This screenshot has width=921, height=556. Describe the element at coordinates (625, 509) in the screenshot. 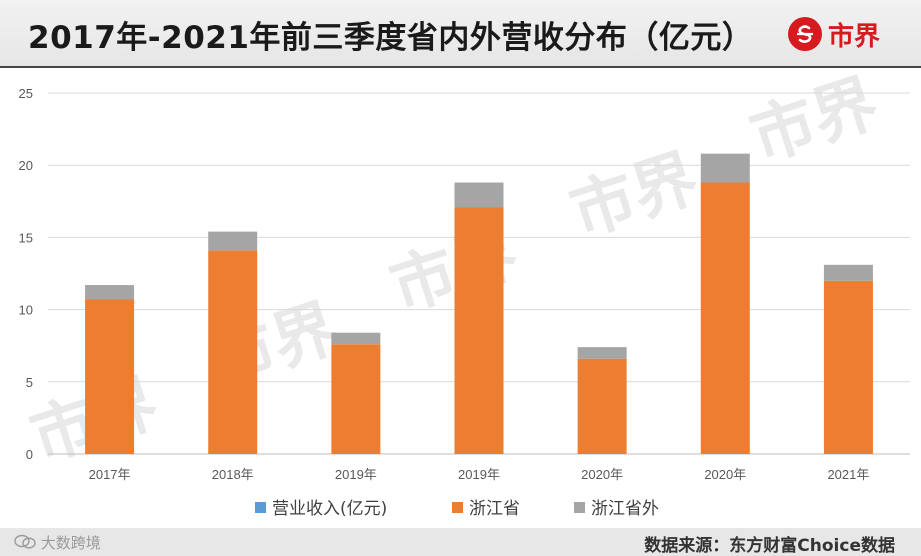

I see `legend-label: 浙江省外` at that location.